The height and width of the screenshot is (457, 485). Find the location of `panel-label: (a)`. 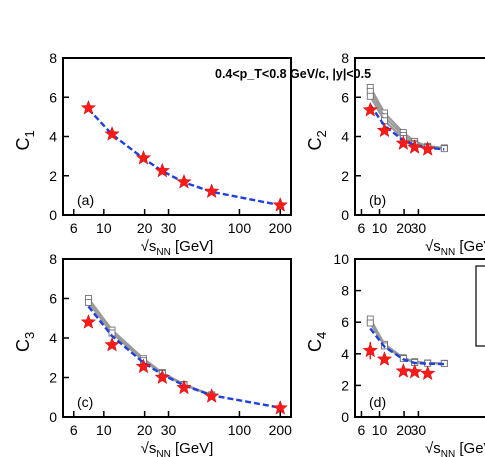

panel-label: (a) is located at coordinates (85, 200).